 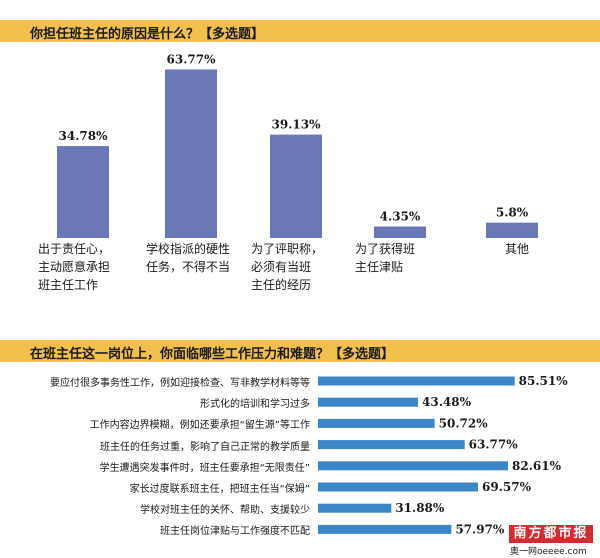 I want to click on chart1-category-label: 出于责任心， 主动愿意承担 班主任工作, so click(x=88, y=267).